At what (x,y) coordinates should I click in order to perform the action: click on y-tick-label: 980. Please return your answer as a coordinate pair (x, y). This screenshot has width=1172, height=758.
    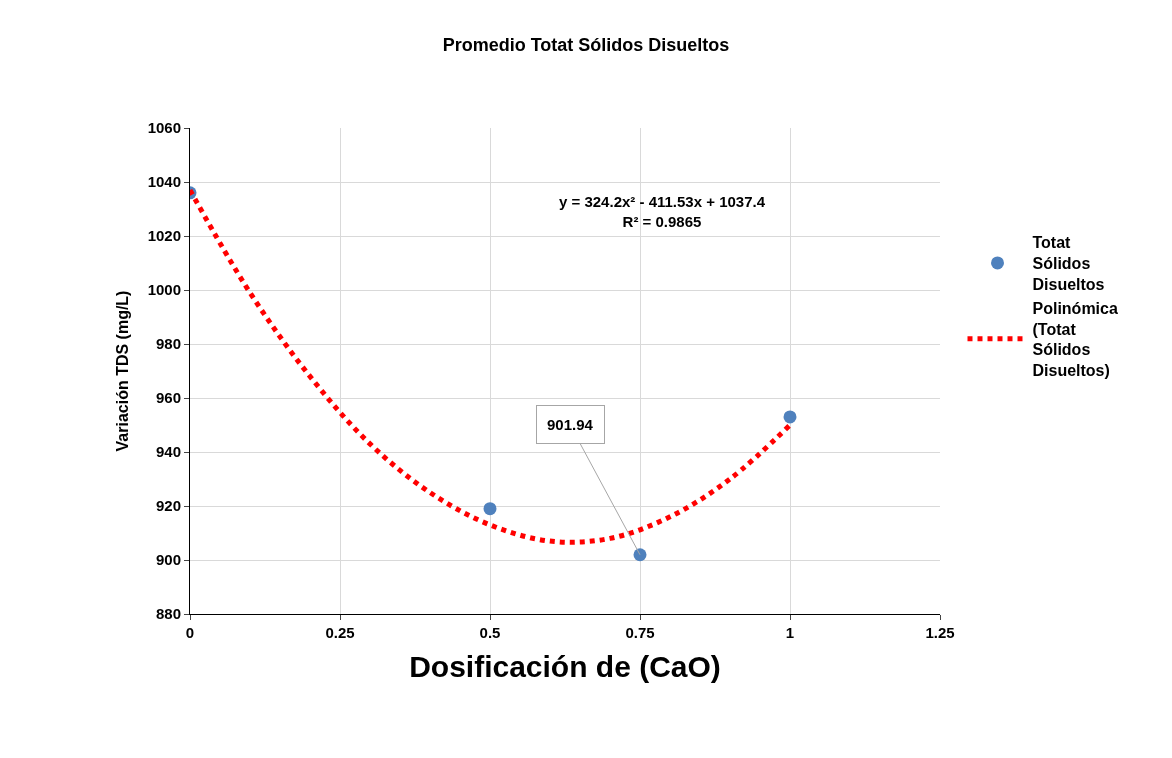
    Looking at the image, I should click on (168, 344).